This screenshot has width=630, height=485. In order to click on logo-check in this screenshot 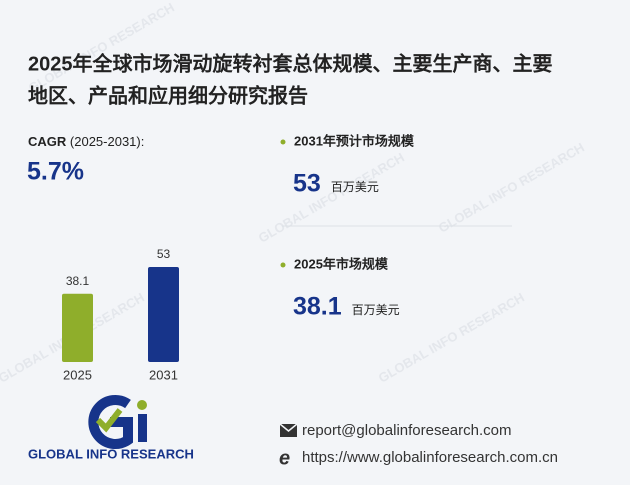, I will do `click(109, 420)`.